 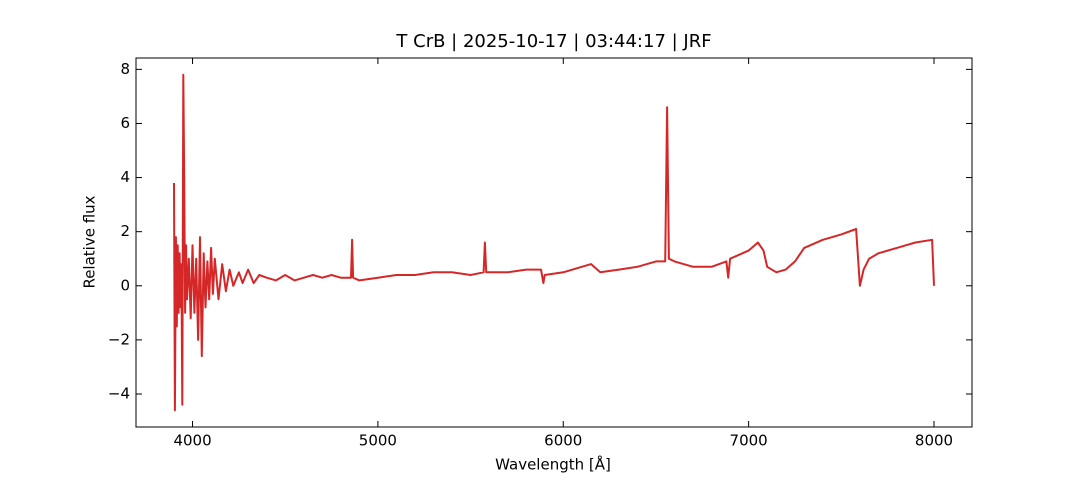 What do you see at coordinates (934, 441) in the screenshot?
I see `x-tick-label: 8000` at bounding box center [934, 441].